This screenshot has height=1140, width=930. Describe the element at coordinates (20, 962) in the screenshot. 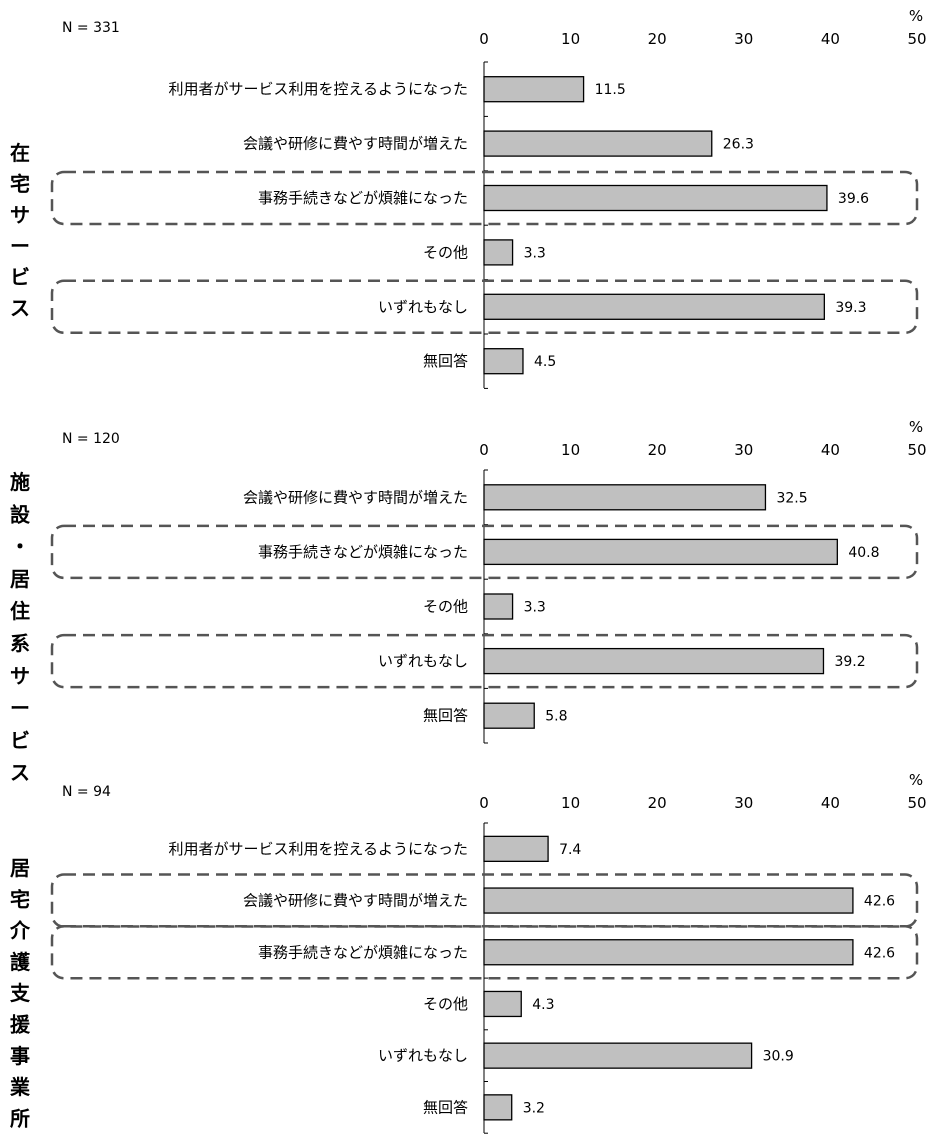

I see `group-label-char: 護` at that location.